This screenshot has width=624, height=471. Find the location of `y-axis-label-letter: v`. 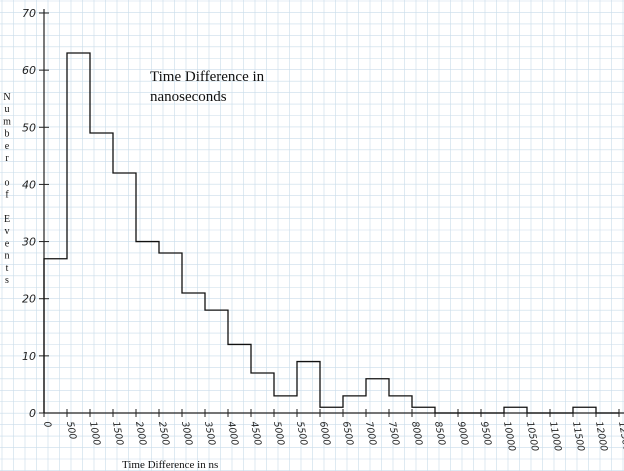

y-axis-label-letter: v is located at coordinates (7, 231).